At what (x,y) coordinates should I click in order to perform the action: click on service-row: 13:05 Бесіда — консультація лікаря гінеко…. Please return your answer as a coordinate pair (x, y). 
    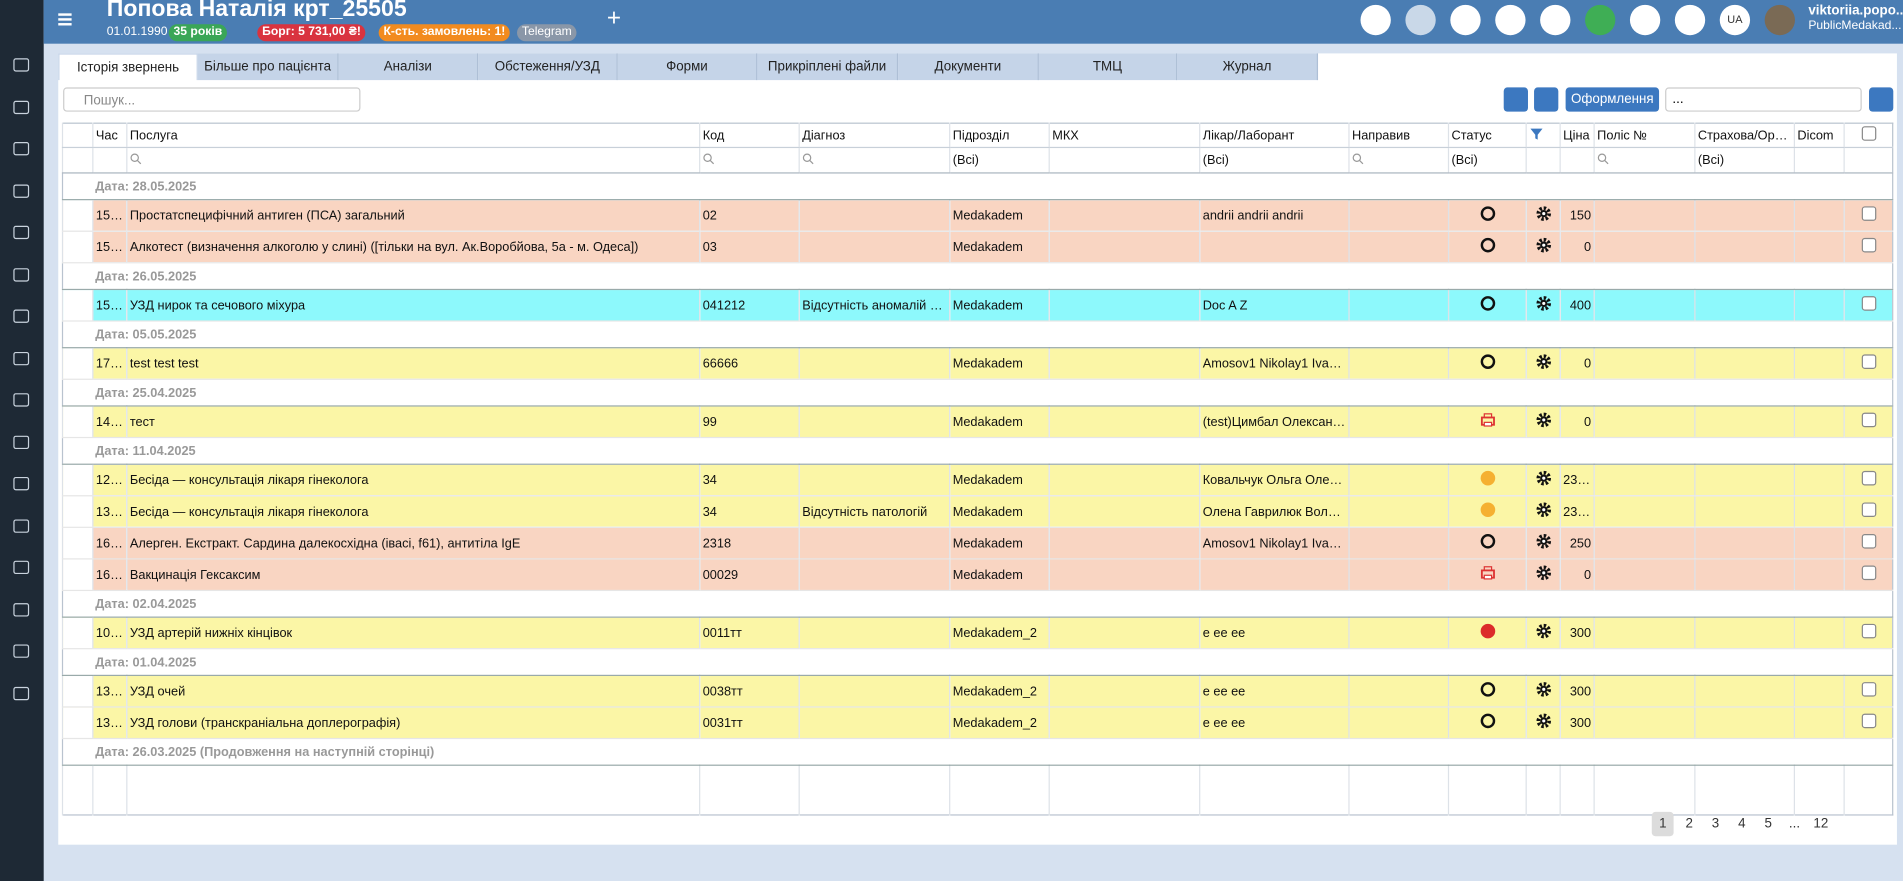
    Looking at the image, I should click on (977, 511).